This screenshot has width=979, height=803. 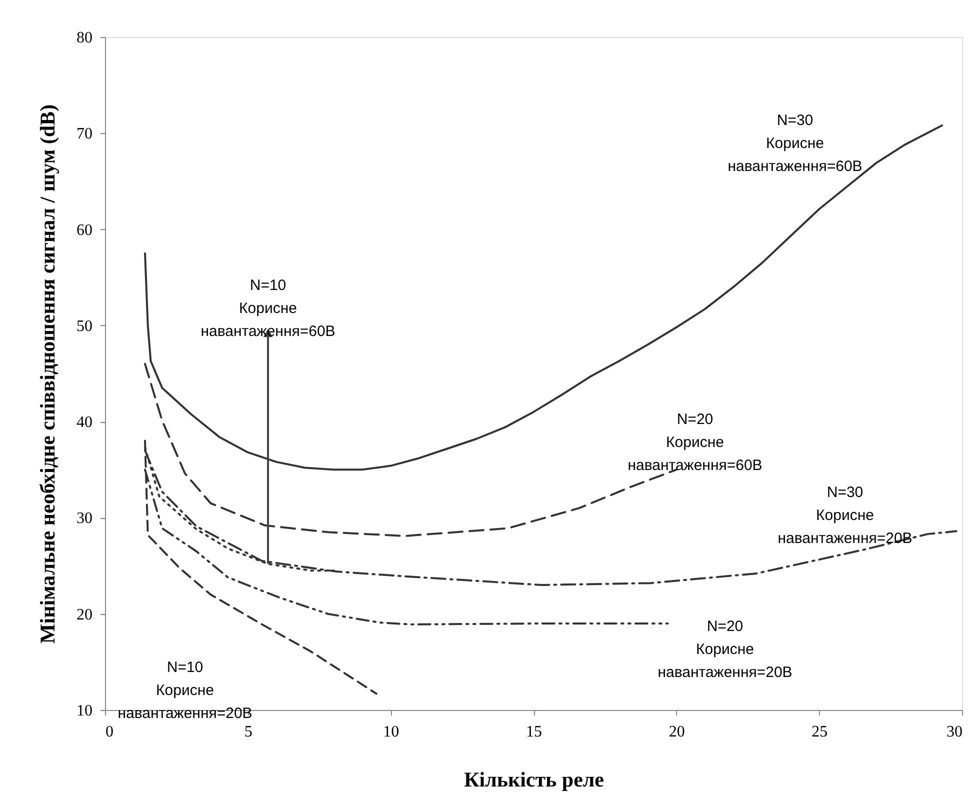 What do you see at coordinates (268, 308) in the screenshot?
I see `annotation: N=10 Корисне навантаження=60В` at bounding box center [268, 308].